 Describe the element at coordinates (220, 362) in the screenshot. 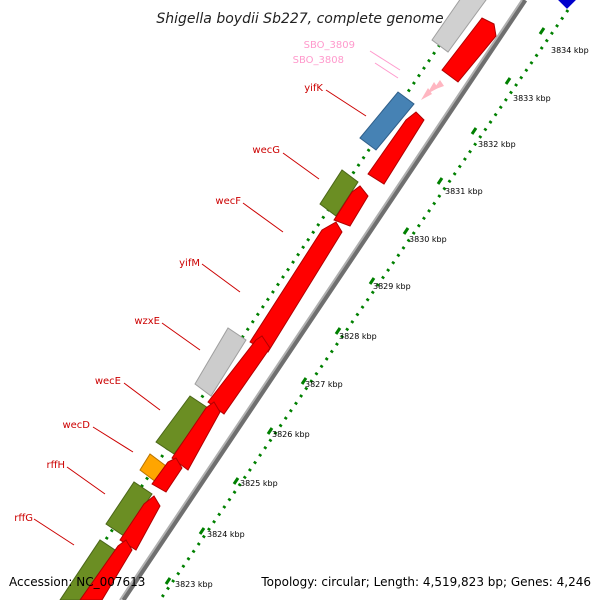

I see `gene-wzxE` at that location.